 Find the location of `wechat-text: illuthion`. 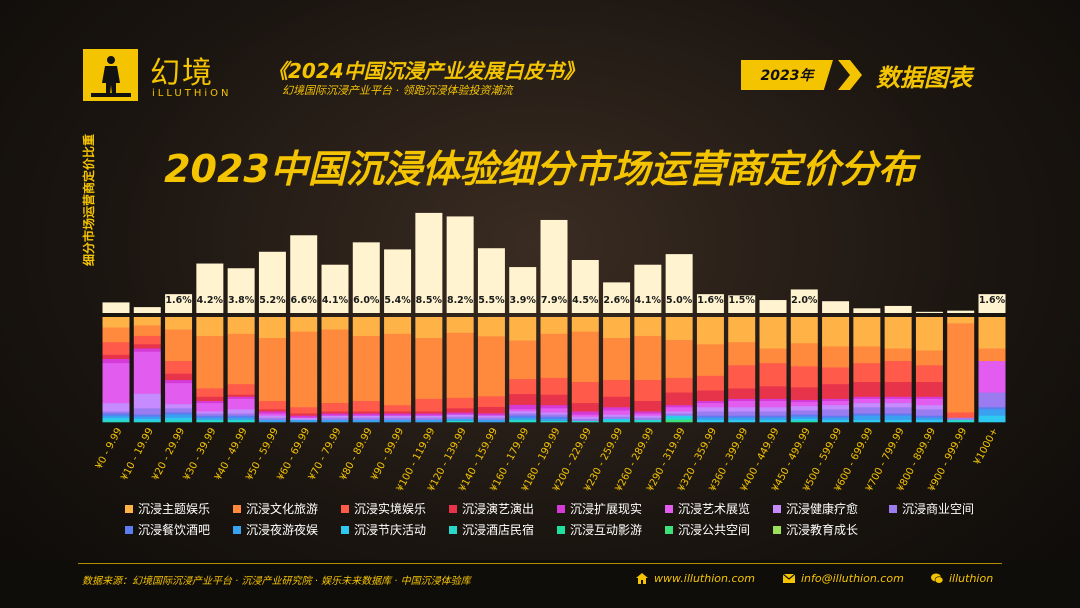

wechat-text: illuthion is located at coordinates (971, 578).